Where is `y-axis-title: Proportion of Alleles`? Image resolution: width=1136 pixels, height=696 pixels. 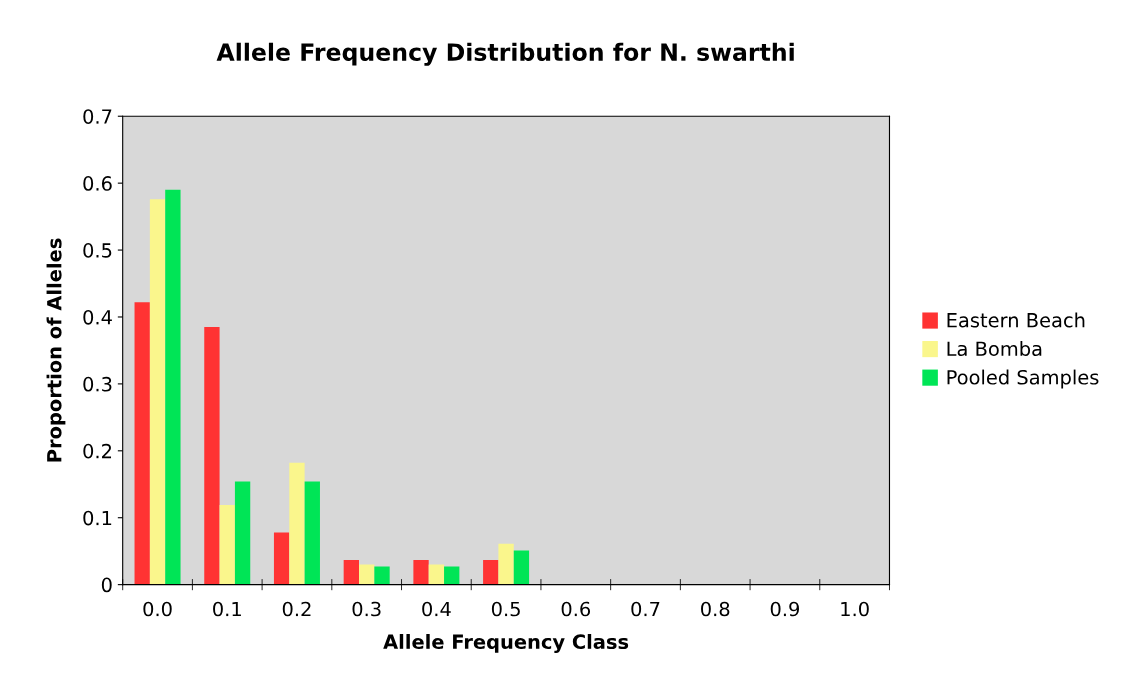
y-axis-title: Proportion of Alleles is located at coordinates (56, 350).